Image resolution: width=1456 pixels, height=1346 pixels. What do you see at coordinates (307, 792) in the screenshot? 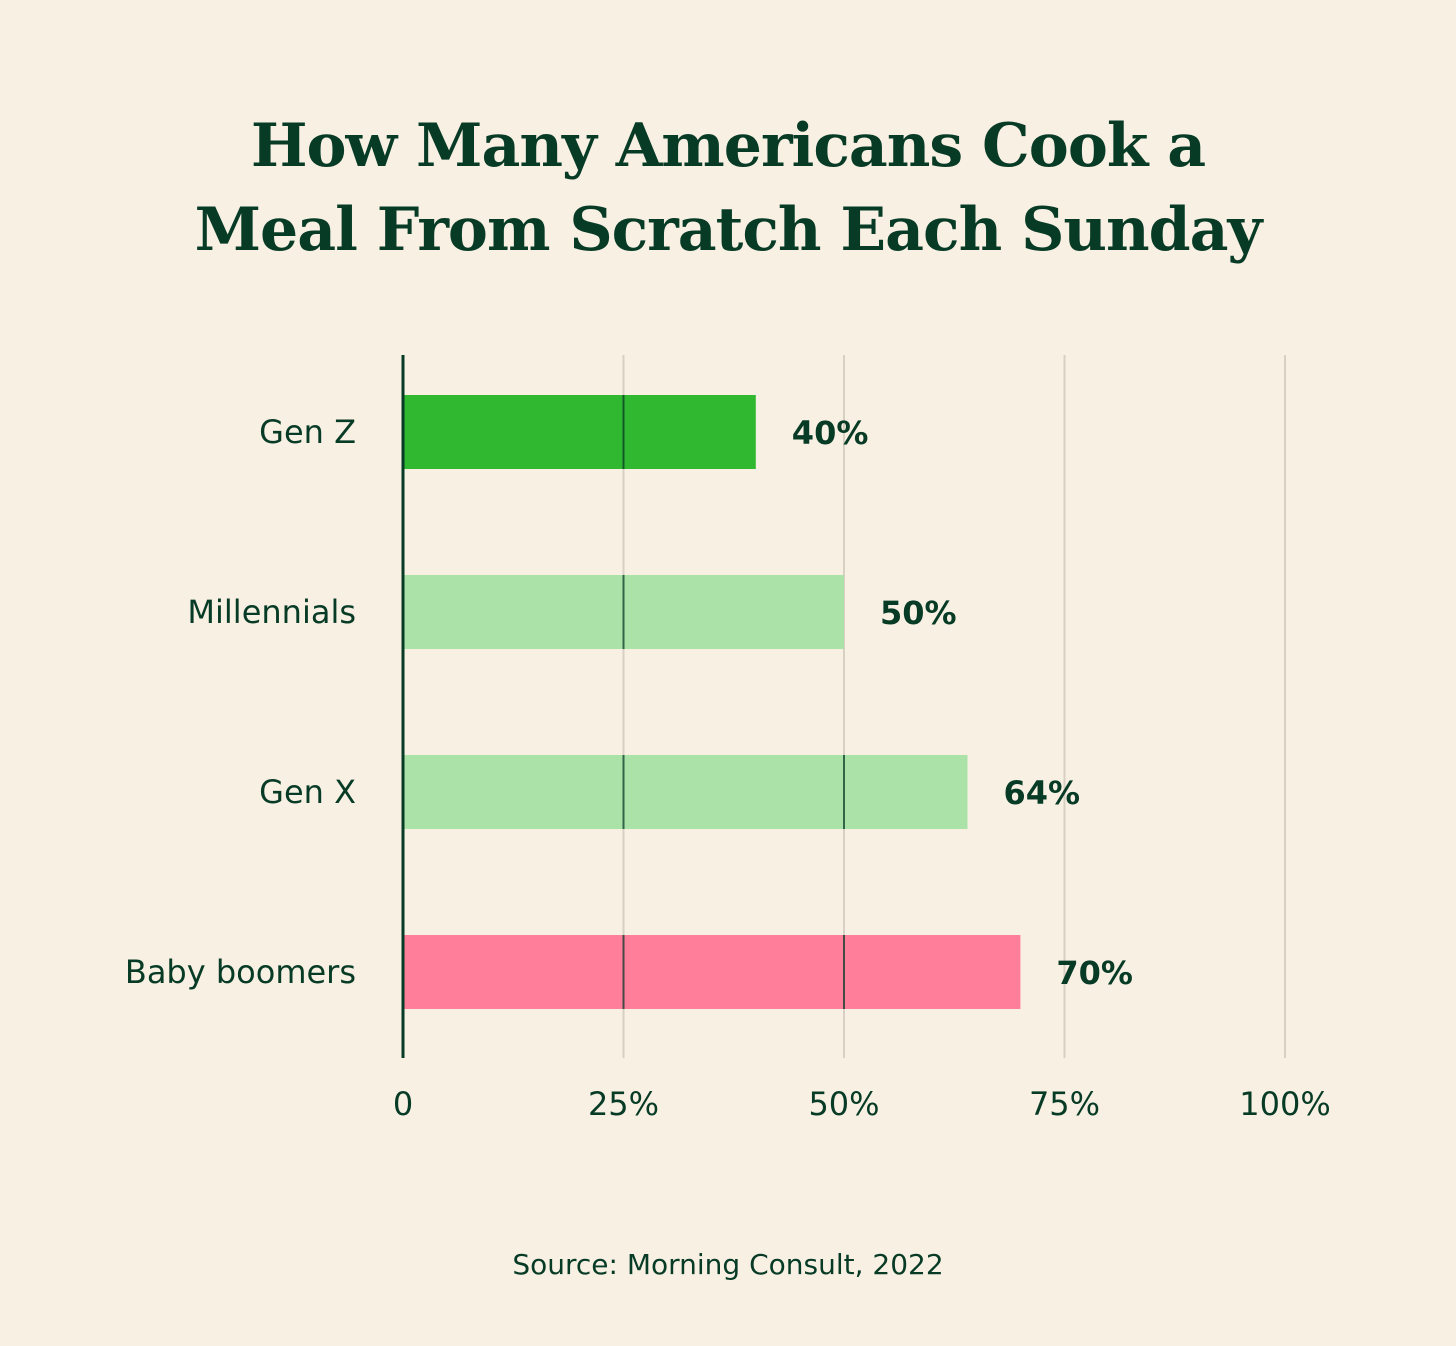
I see `category-label: Gen X` at bounding box center [307, 792].